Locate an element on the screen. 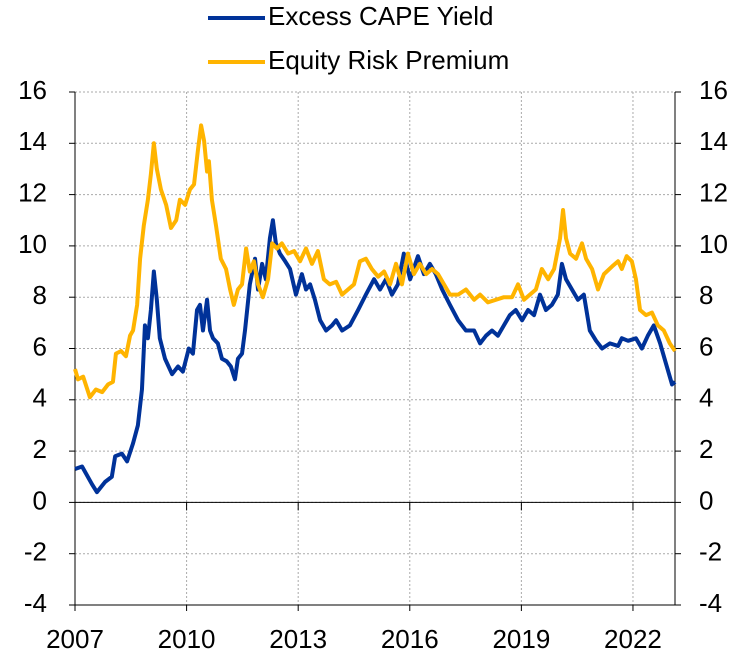 Image resolution: width=741 pixels, height=657 pixels. y-tick-label: 8 is located at coordinates (40, 295).